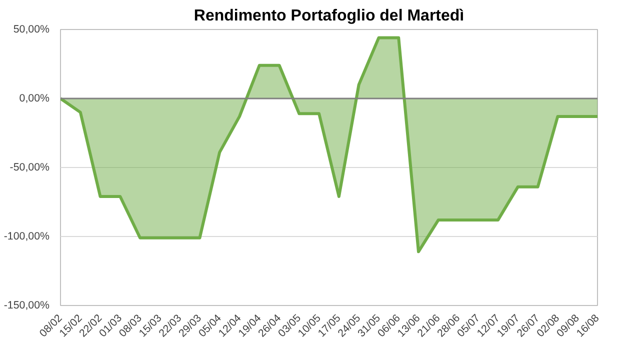 The width and height of the screenshot is (617, 346). What do you see at coordinates (31, 30) in the screenshot?
I see `y-tick-label: 50,00%` at bounding box center [31, 30].